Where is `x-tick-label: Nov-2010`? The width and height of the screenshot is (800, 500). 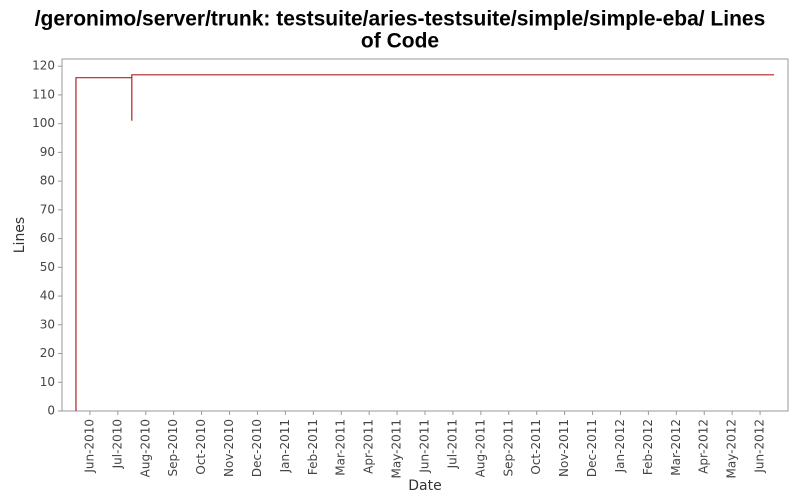 x-tick-label: Nov-2010 is located at coordinates (229, 448).